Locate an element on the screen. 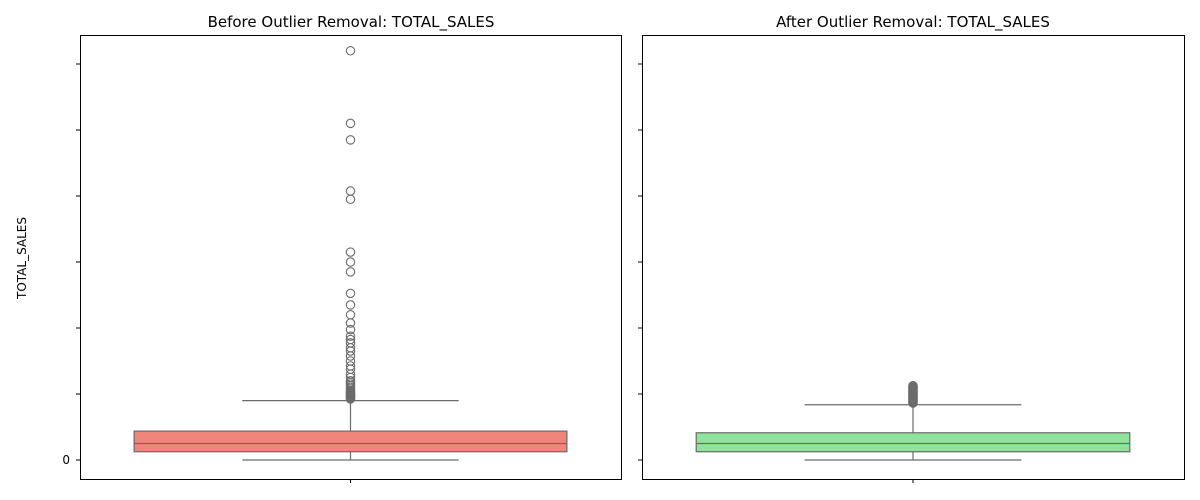 Image resolution: width=1200 pixels, height=500 pixels. y-axis-label: TOTAL_SALES is located at coordinates (22, 258).